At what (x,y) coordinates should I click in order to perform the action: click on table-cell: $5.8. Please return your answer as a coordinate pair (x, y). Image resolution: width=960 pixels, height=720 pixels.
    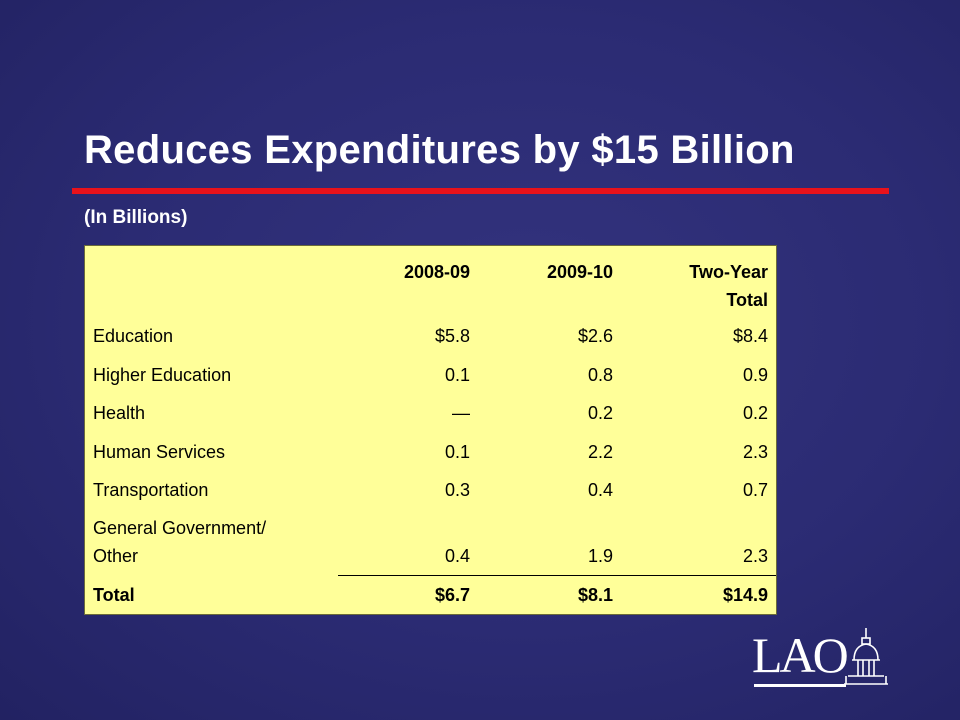
    Looking at the image, I should click on (452, 336).